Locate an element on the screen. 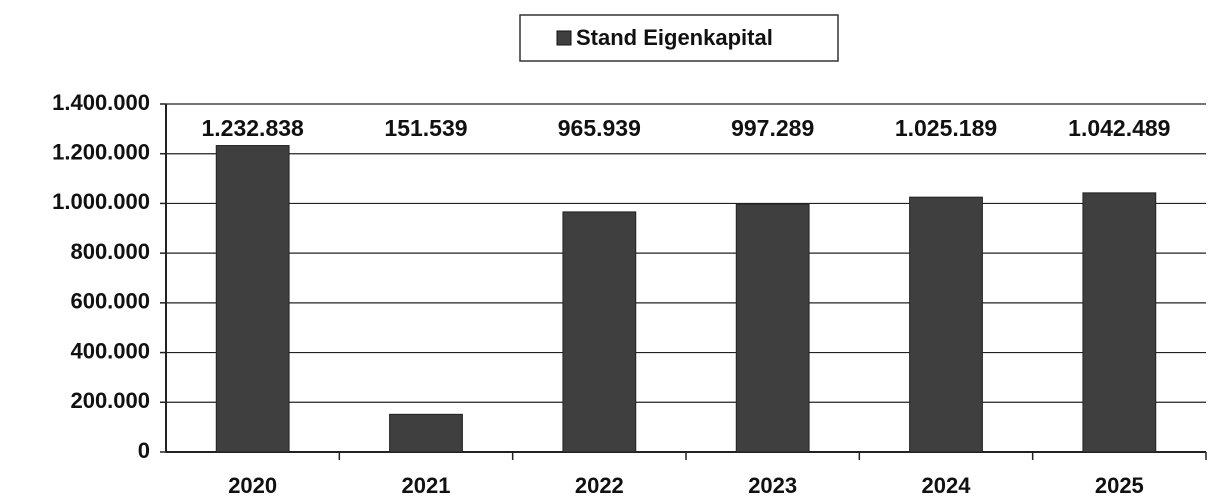 The width and height of the screenshot is (1208, 499). value-label: 1.042.489 is located at coordinates (1119, 128).